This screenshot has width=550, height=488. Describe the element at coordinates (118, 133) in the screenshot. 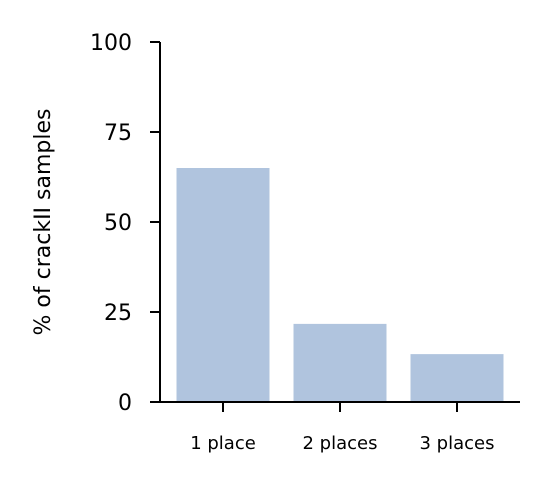

I see `y-tick-label-75: 75` at that location.